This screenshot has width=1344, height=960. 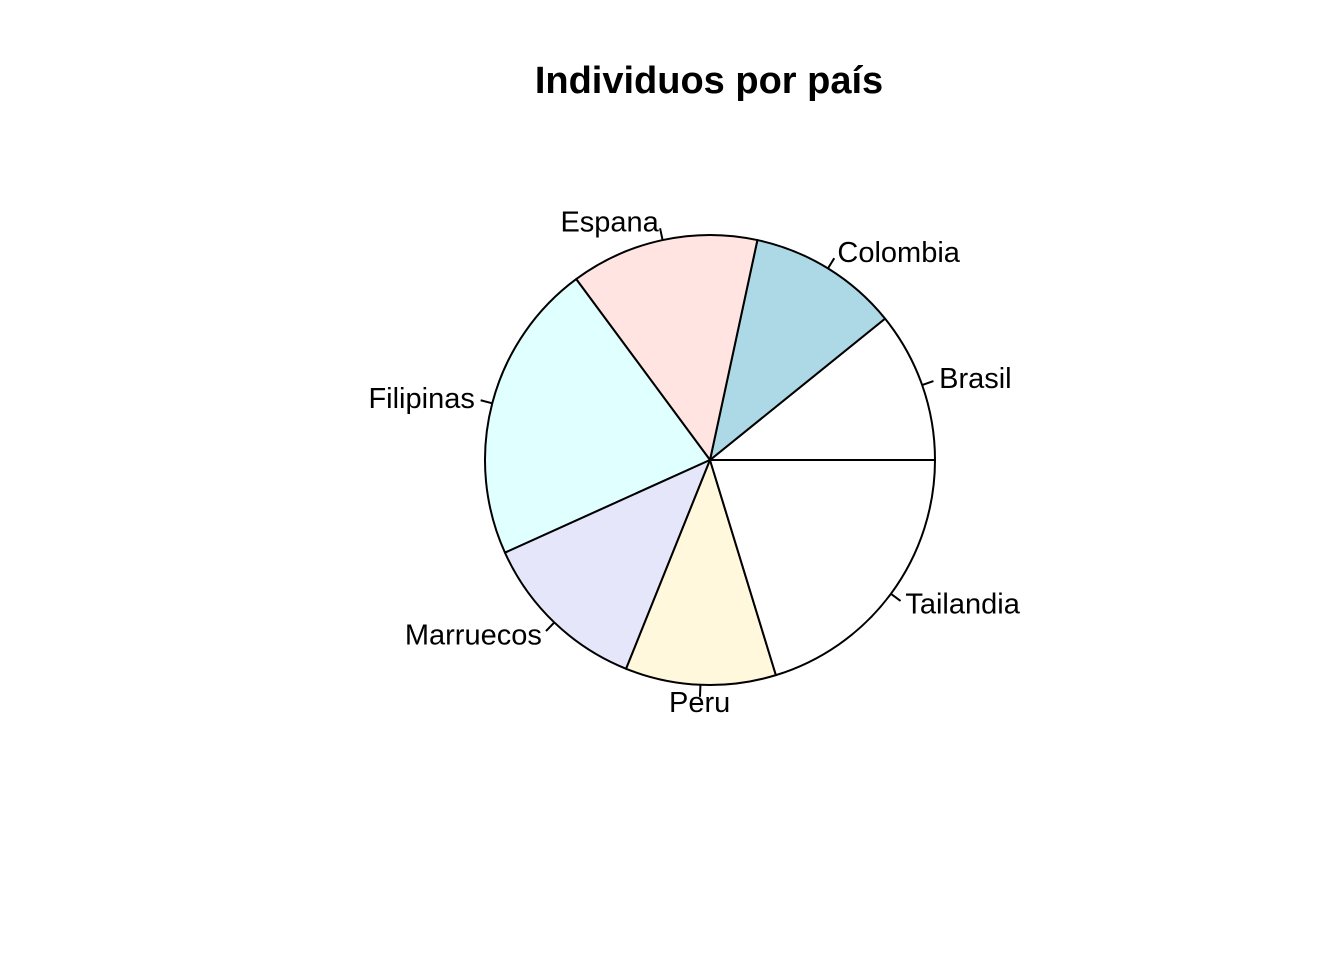 I want to click on label-tick-colombia, so click(x=831, y=263).